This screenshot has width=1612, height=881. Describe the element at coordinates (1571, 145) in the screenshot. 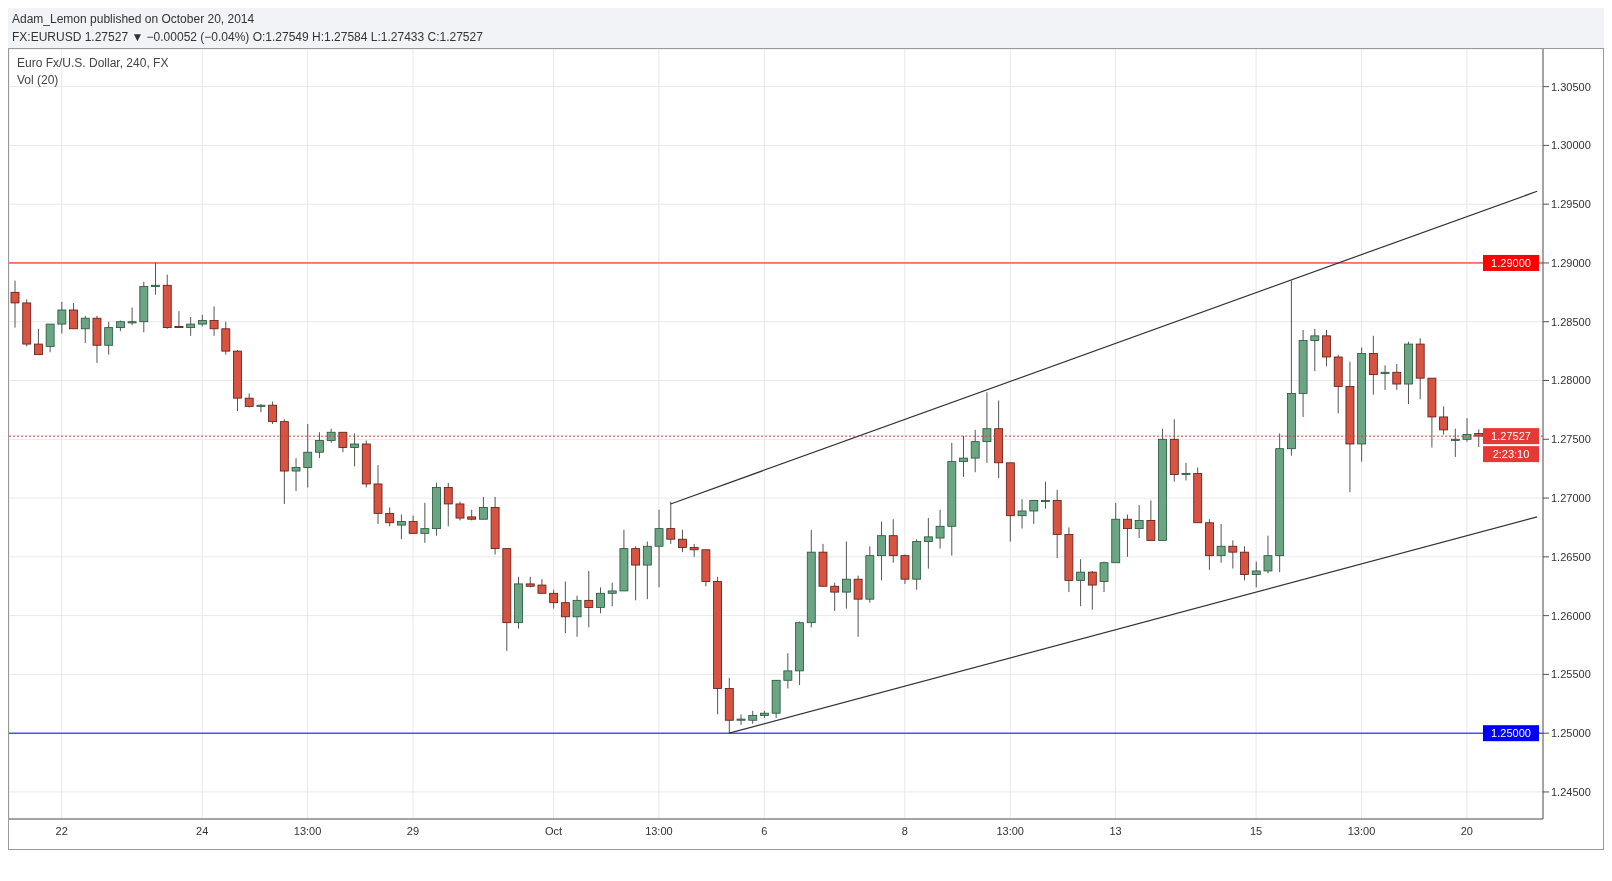

I see `y-tick-label: 1.30000` at that location.